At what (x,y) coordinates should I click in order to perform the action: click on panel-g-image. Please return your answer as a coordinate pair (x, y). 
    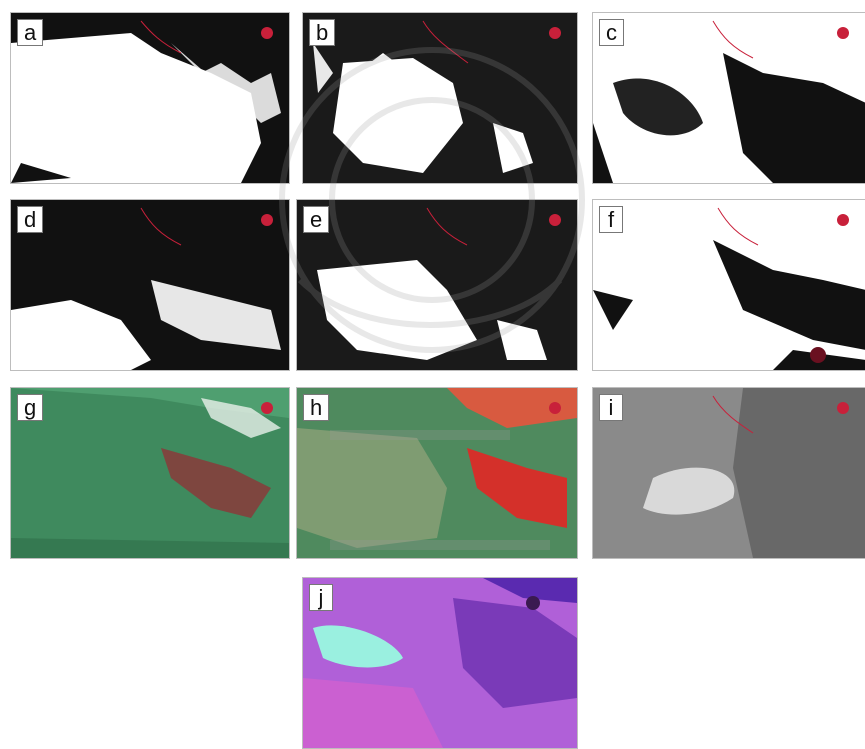
    Looking at the image, I should click on (150, 473).